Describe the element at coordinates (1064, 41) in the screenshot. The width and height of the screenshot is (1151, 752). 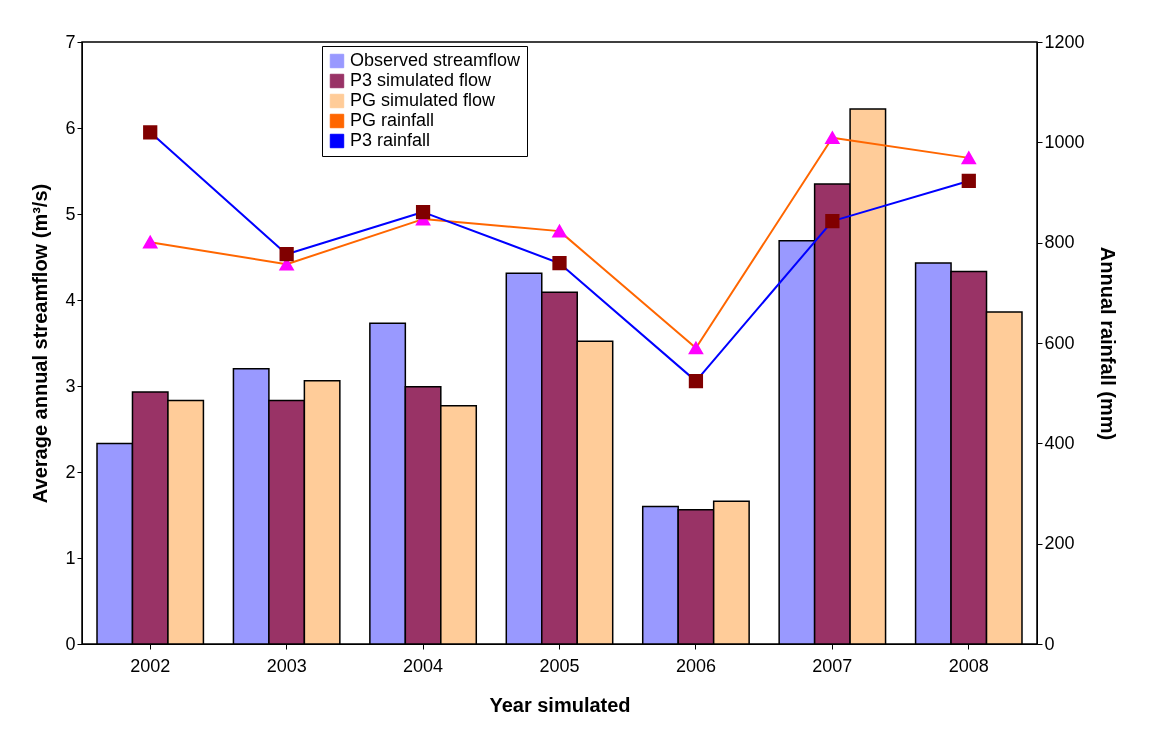
I see `y2-tick-label: 1200` at that location.